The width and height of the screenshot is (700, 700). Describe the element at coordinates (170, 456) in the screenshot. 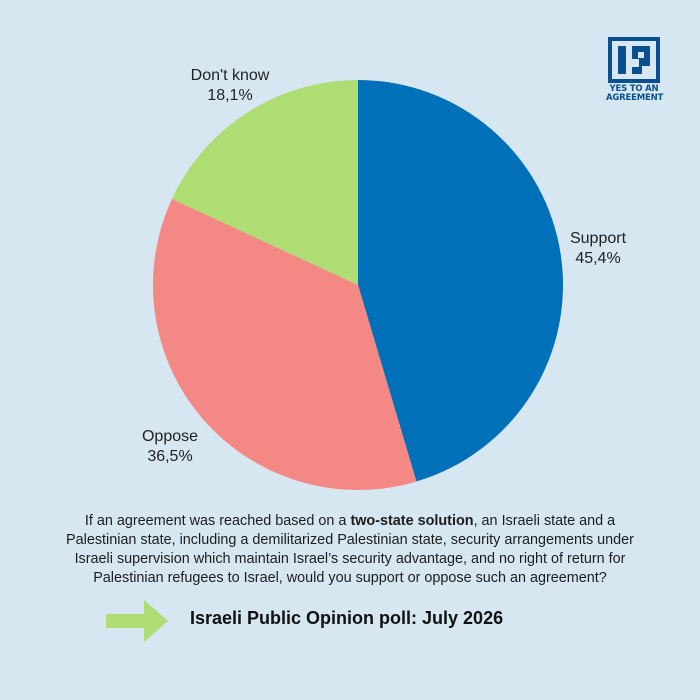

I see `slice-value-oppose: 36,5%` at that location.